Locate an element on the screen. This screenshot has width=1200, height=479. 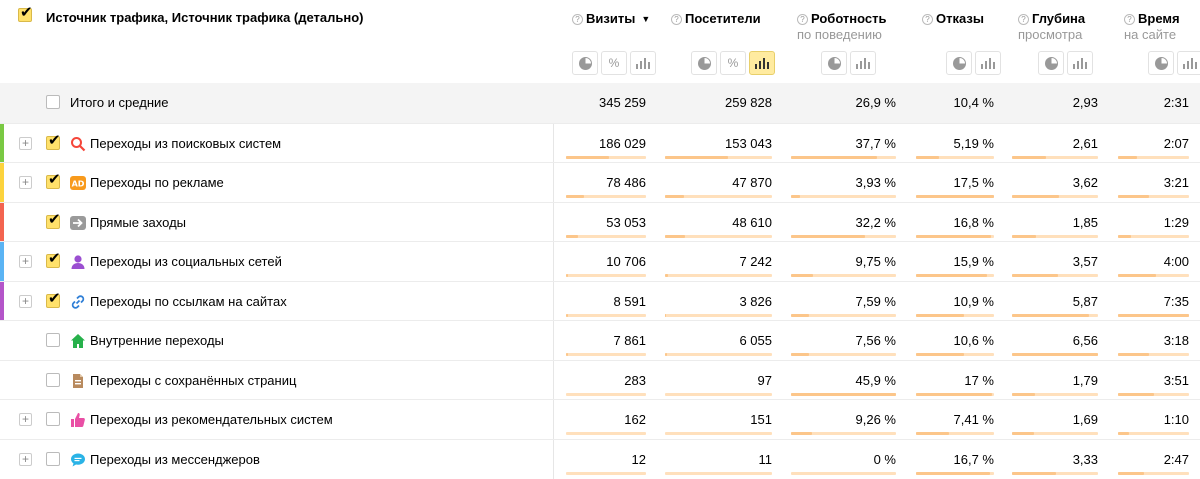
column-header-depth: ? Глубина просмотра is located at coordinates (1060, 41).